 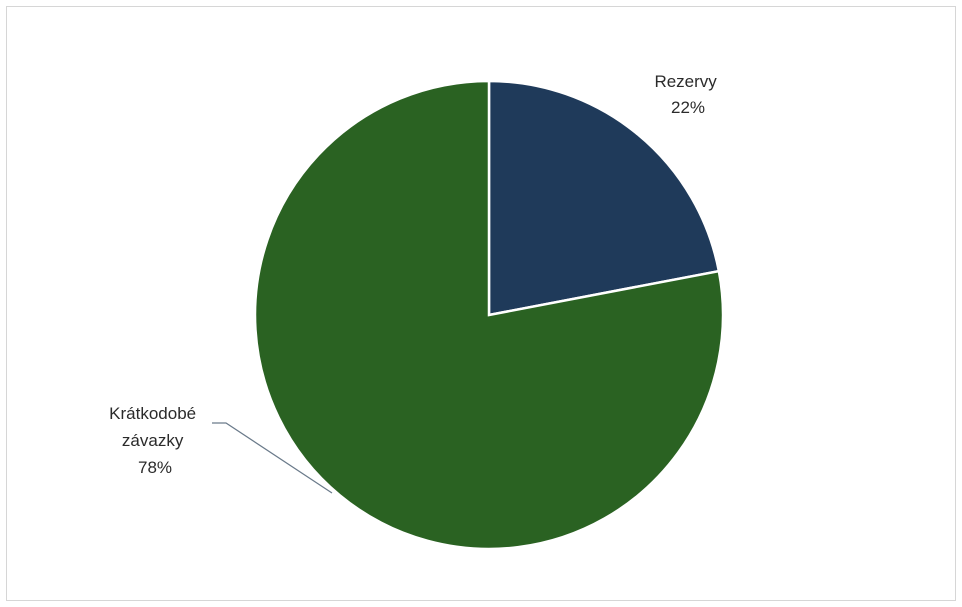 What do you see at coordinates (155, 467) in the screenshot?
I see `slice-label-kratkodobe-value: 78%` at bounding box center [155, 467].